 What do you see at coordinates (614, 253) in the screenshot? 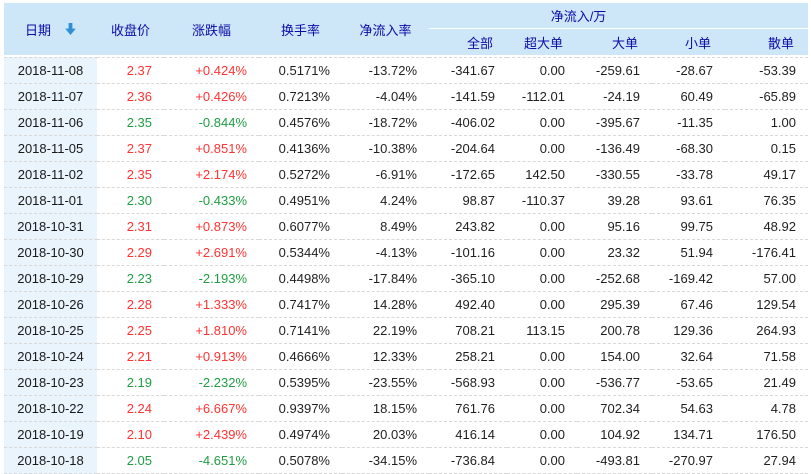
I see `cell-net-inflow-large: 23.32` at bounding box center [614, 253].